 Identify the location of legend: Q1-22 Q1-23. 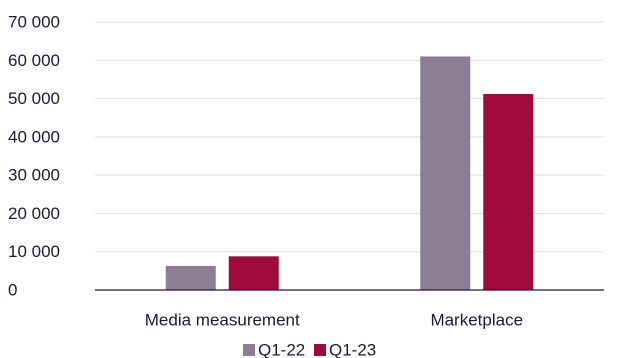
(309, 349).